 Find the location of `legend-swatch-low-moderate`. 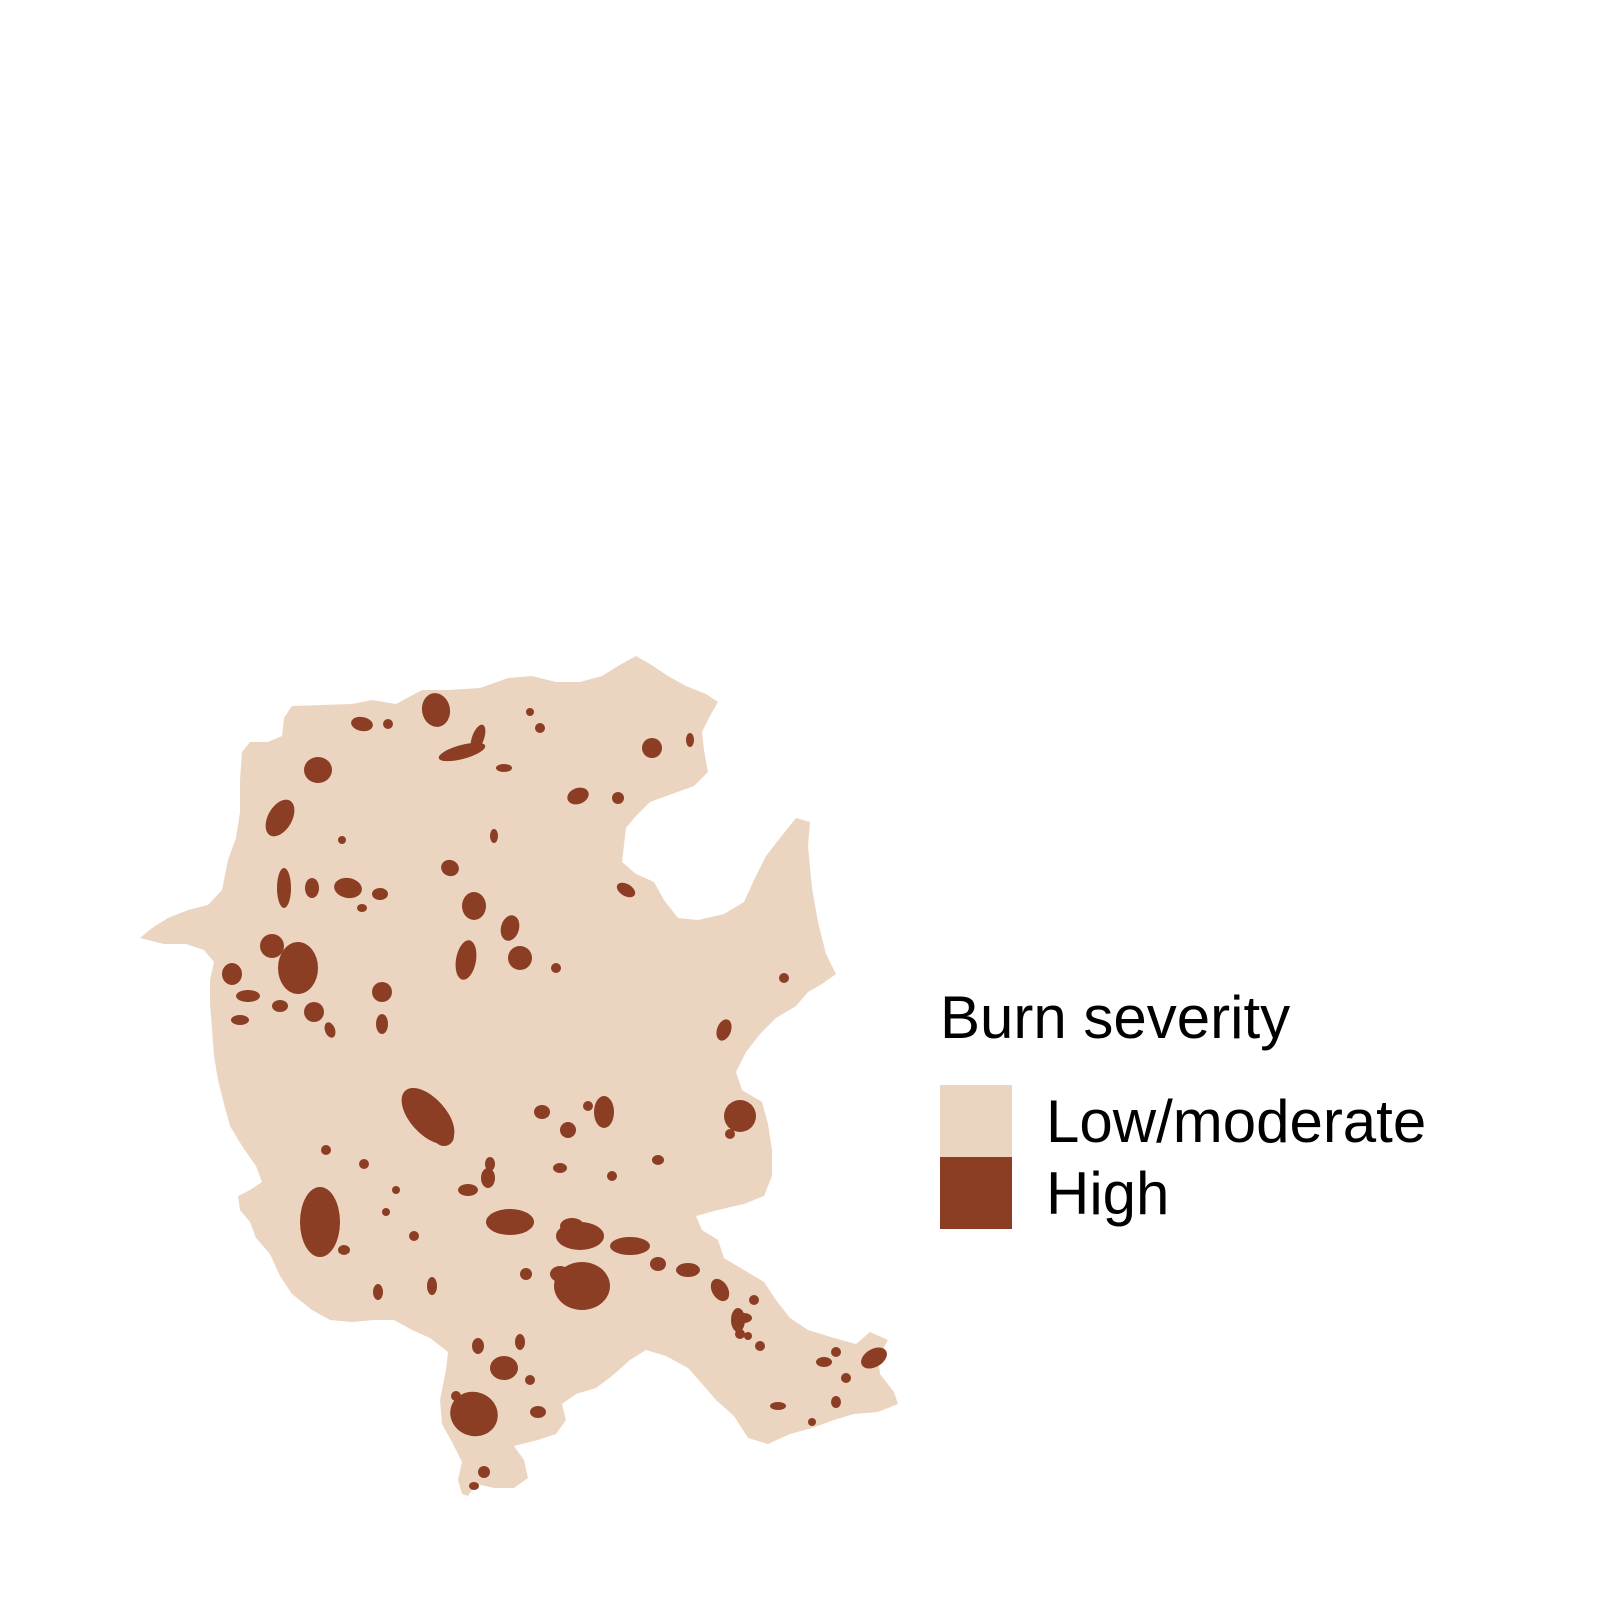

legend-swatch-low-moderate is located at coordinates (976, 1121).